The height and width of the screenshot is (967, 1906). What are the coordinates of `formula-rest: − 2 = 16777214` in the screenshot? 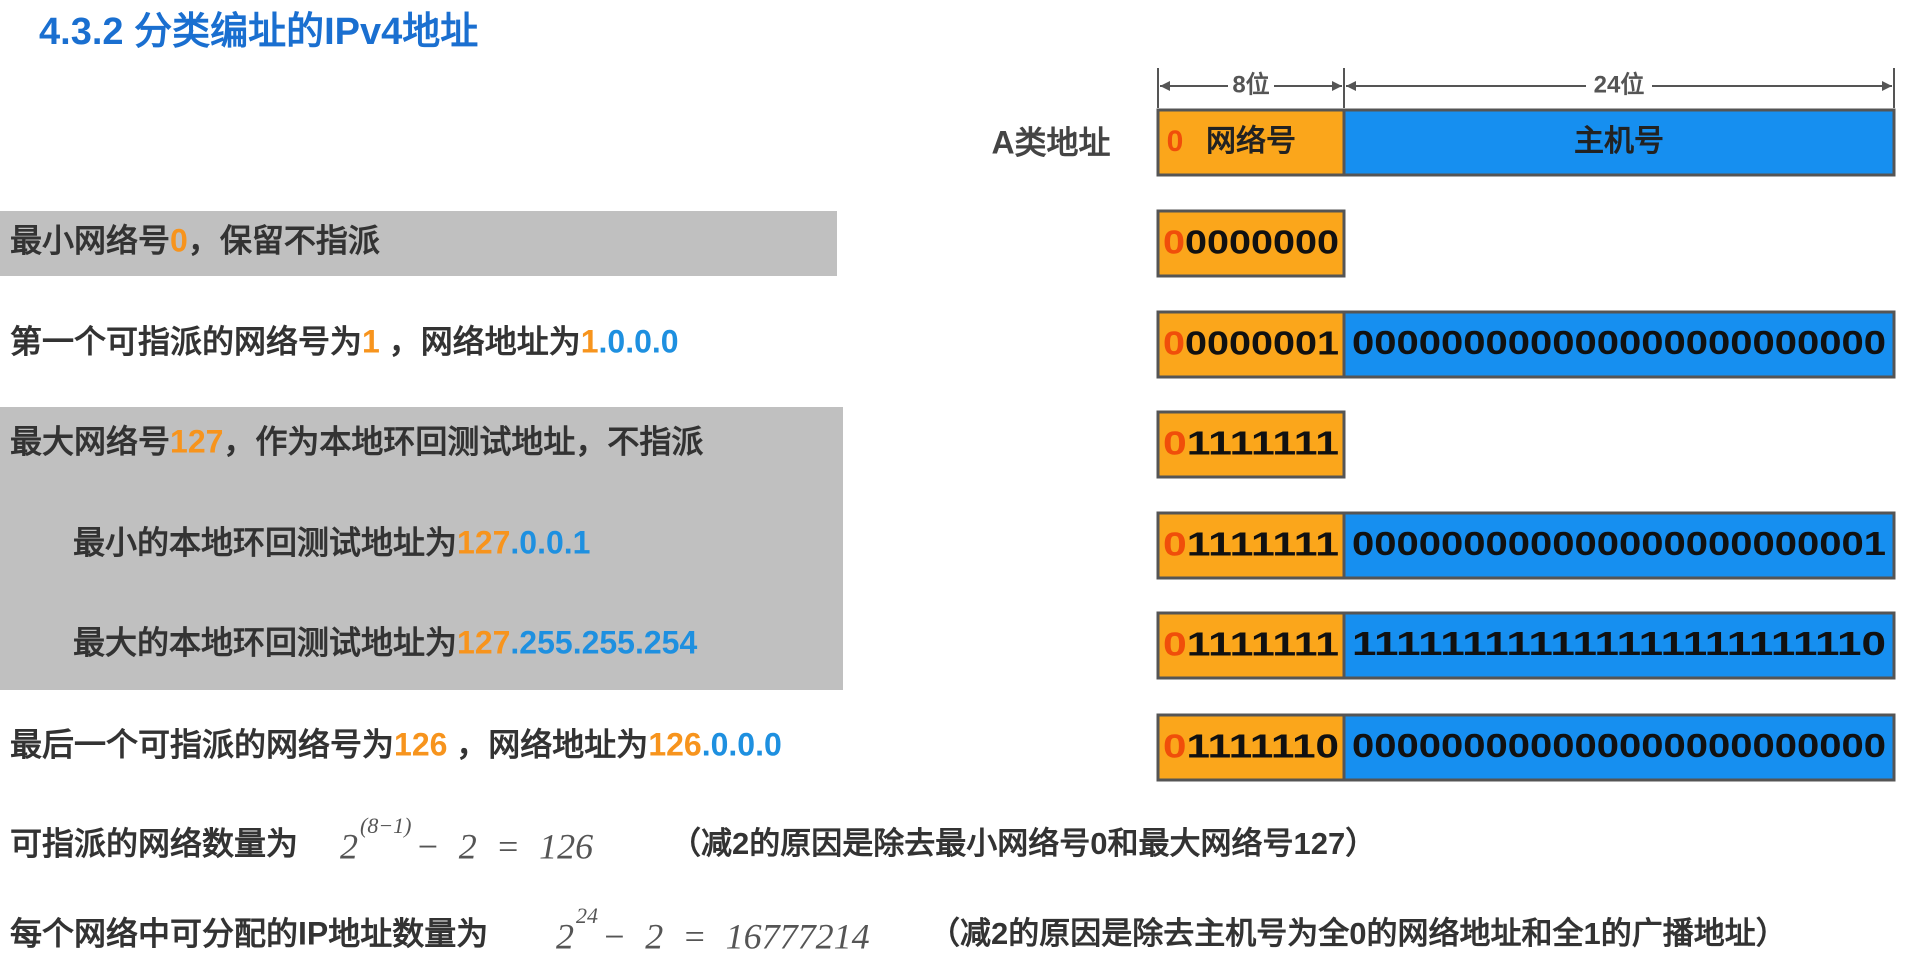 It's located at (736, 936).